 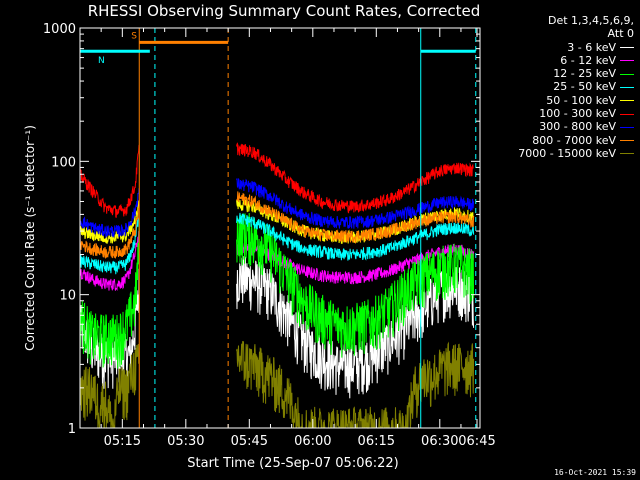 I want to click on legend-entry-800-7000-kev: 800 - 7000 keV, so click(x=576, y=140).